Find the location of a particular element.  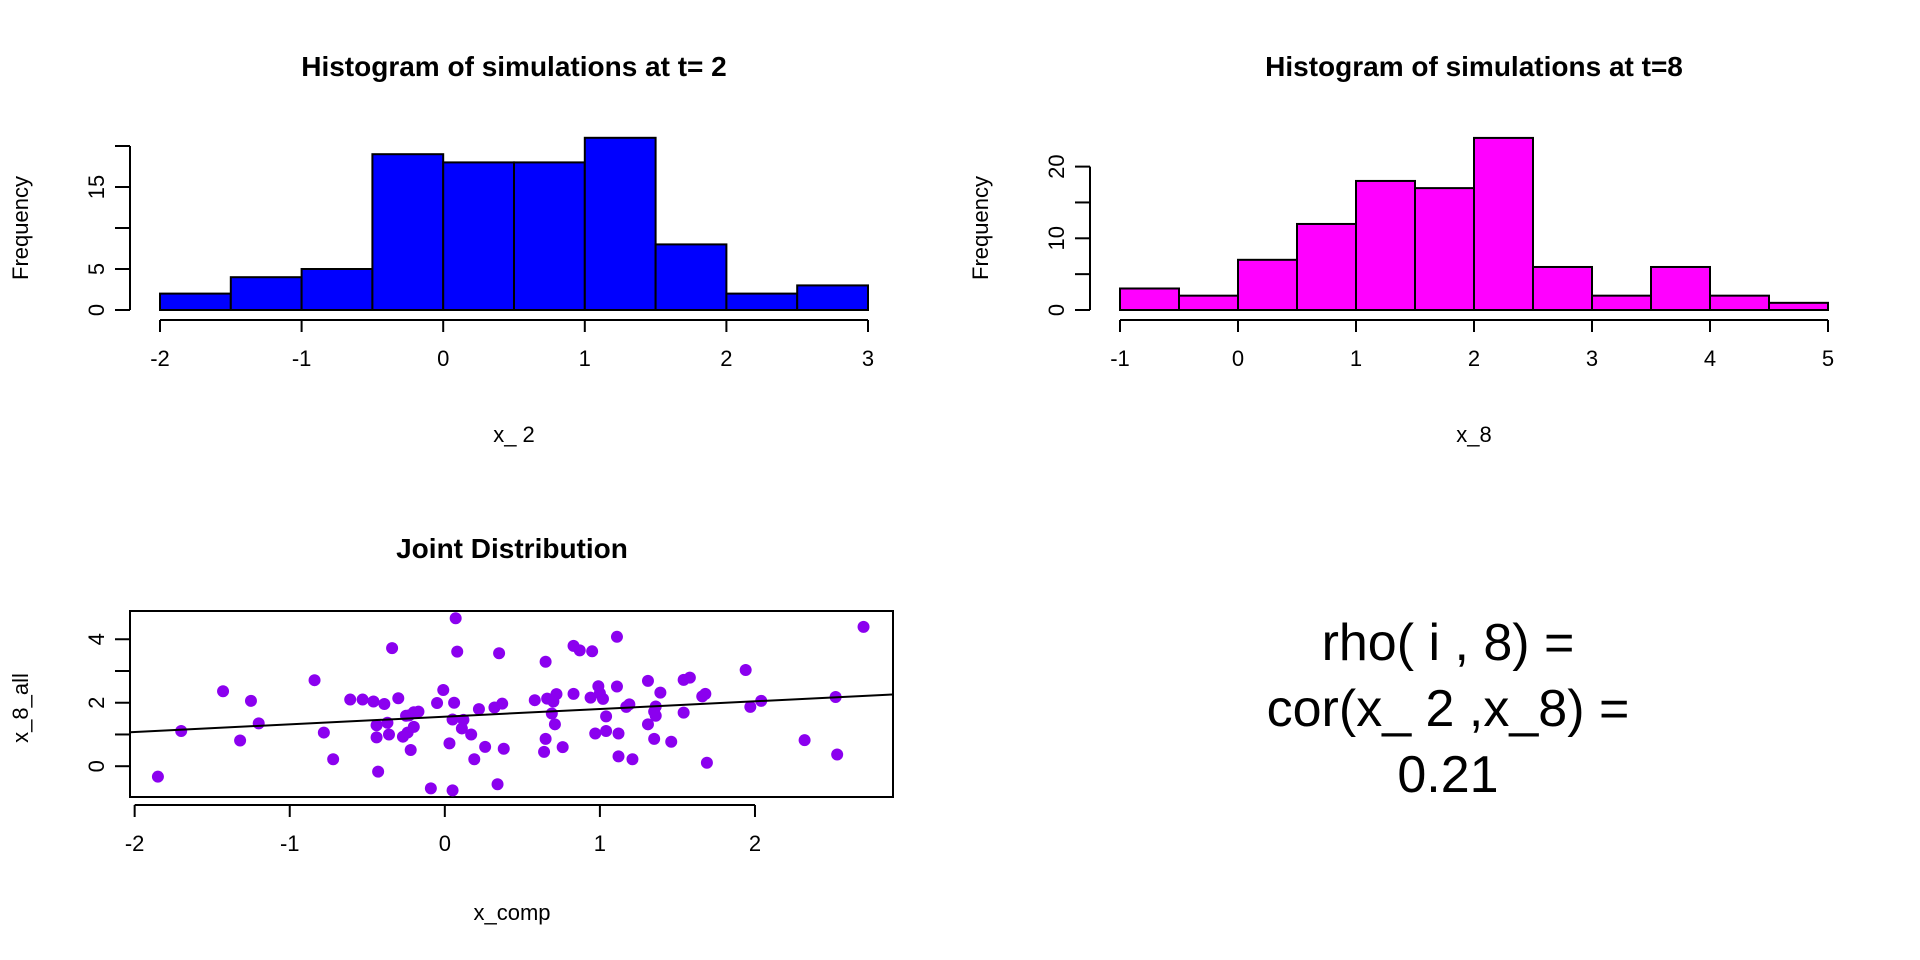

scatter-fit-line-group is located at coordinates (511, 713).